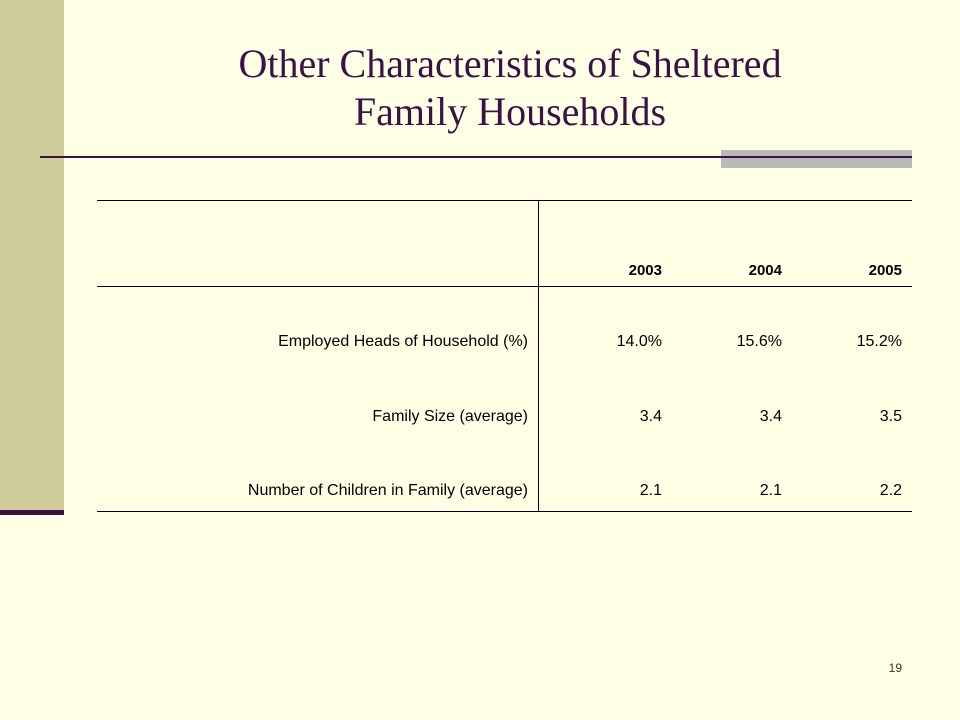  Describe the element at coordinates (890, 416) in the screenshot. I see `row-value: 3.5` at that location.